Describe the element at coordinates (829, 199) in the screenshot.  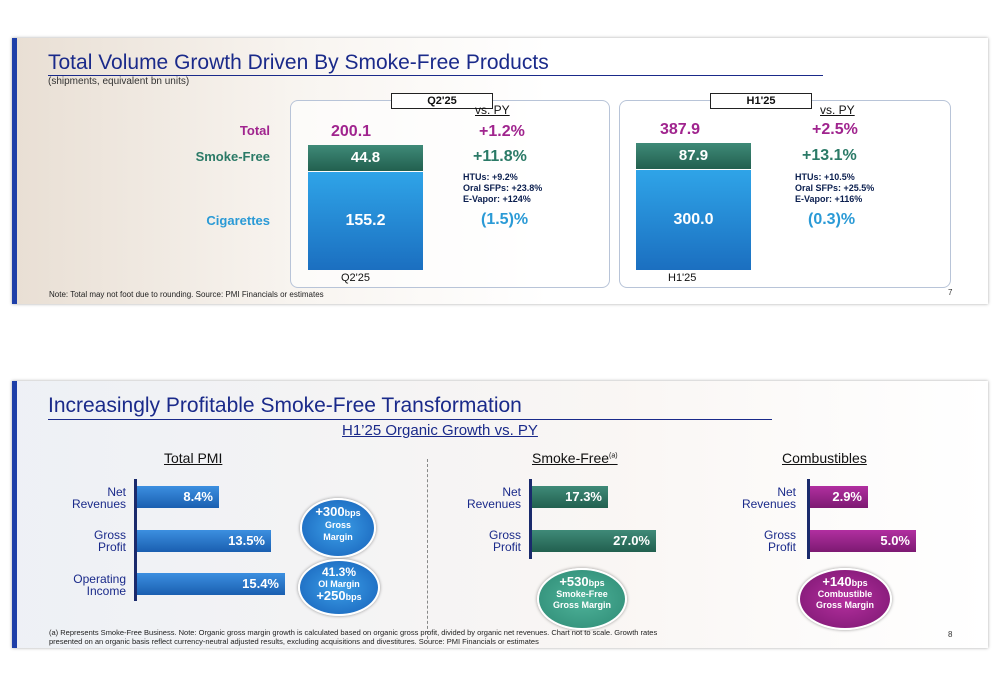
I see `detail-e-vapor: E-Vapor: +116%` at that location.